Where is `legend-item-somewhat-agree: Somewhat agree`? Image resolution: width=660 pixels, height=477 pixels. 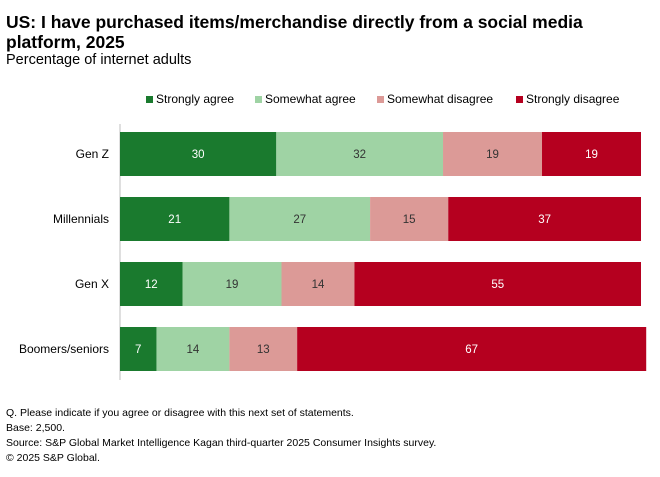 legend-item-somewhat-agree: Somewhat agree is located at coordinates (305, 99).